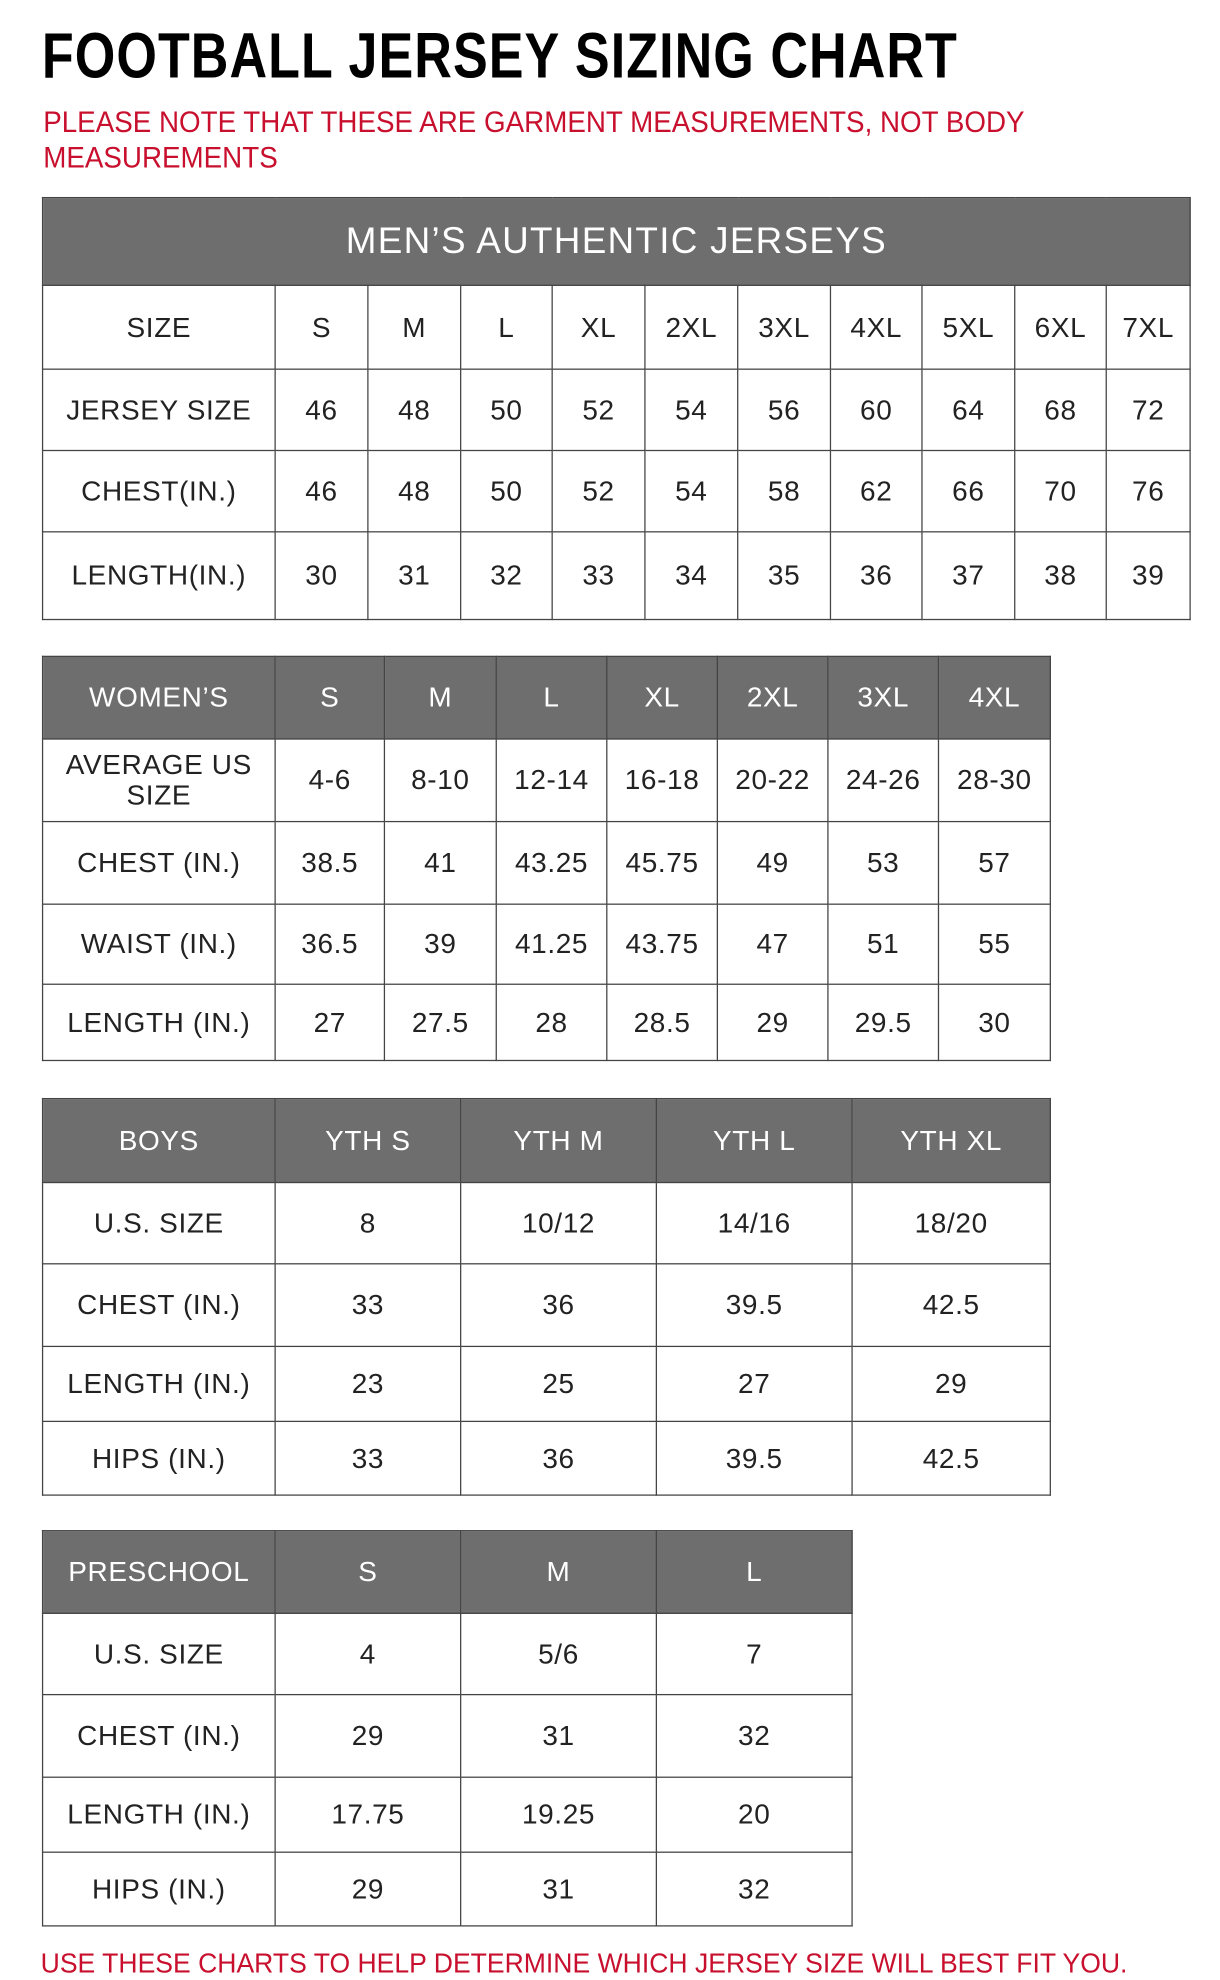  I want to click on table-cell: L, so click(506, 327).